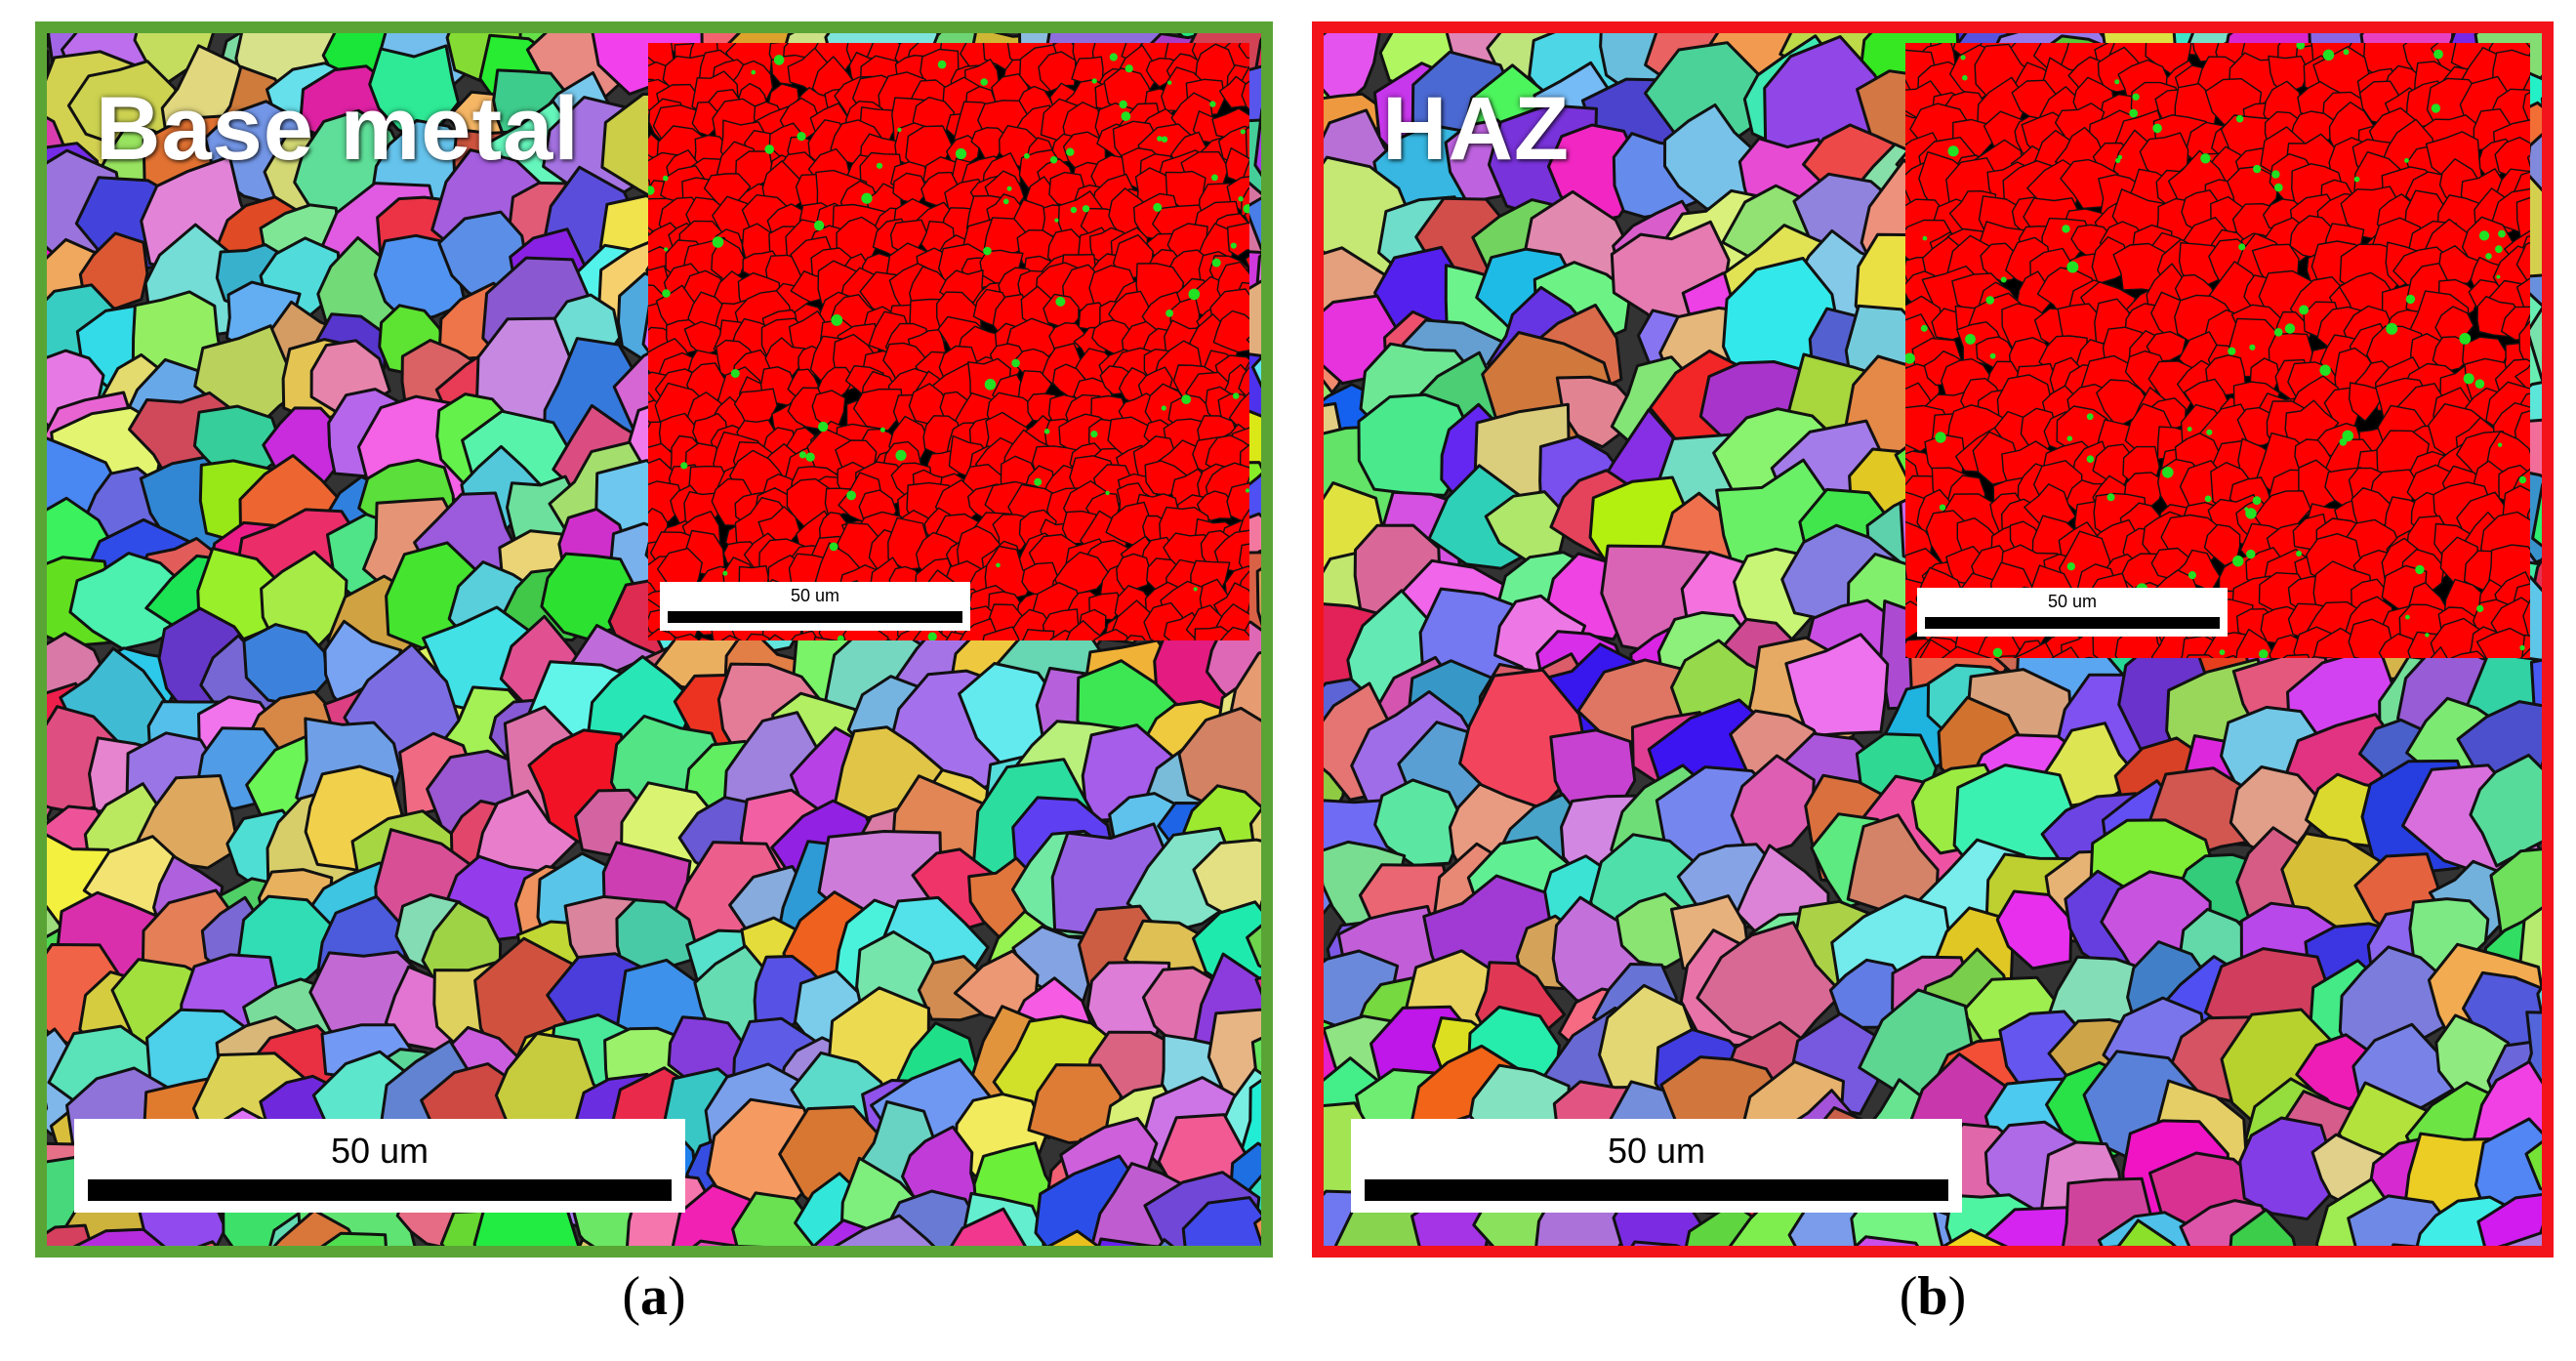  I want to click on second-phase-layer, so click(2216, 350).